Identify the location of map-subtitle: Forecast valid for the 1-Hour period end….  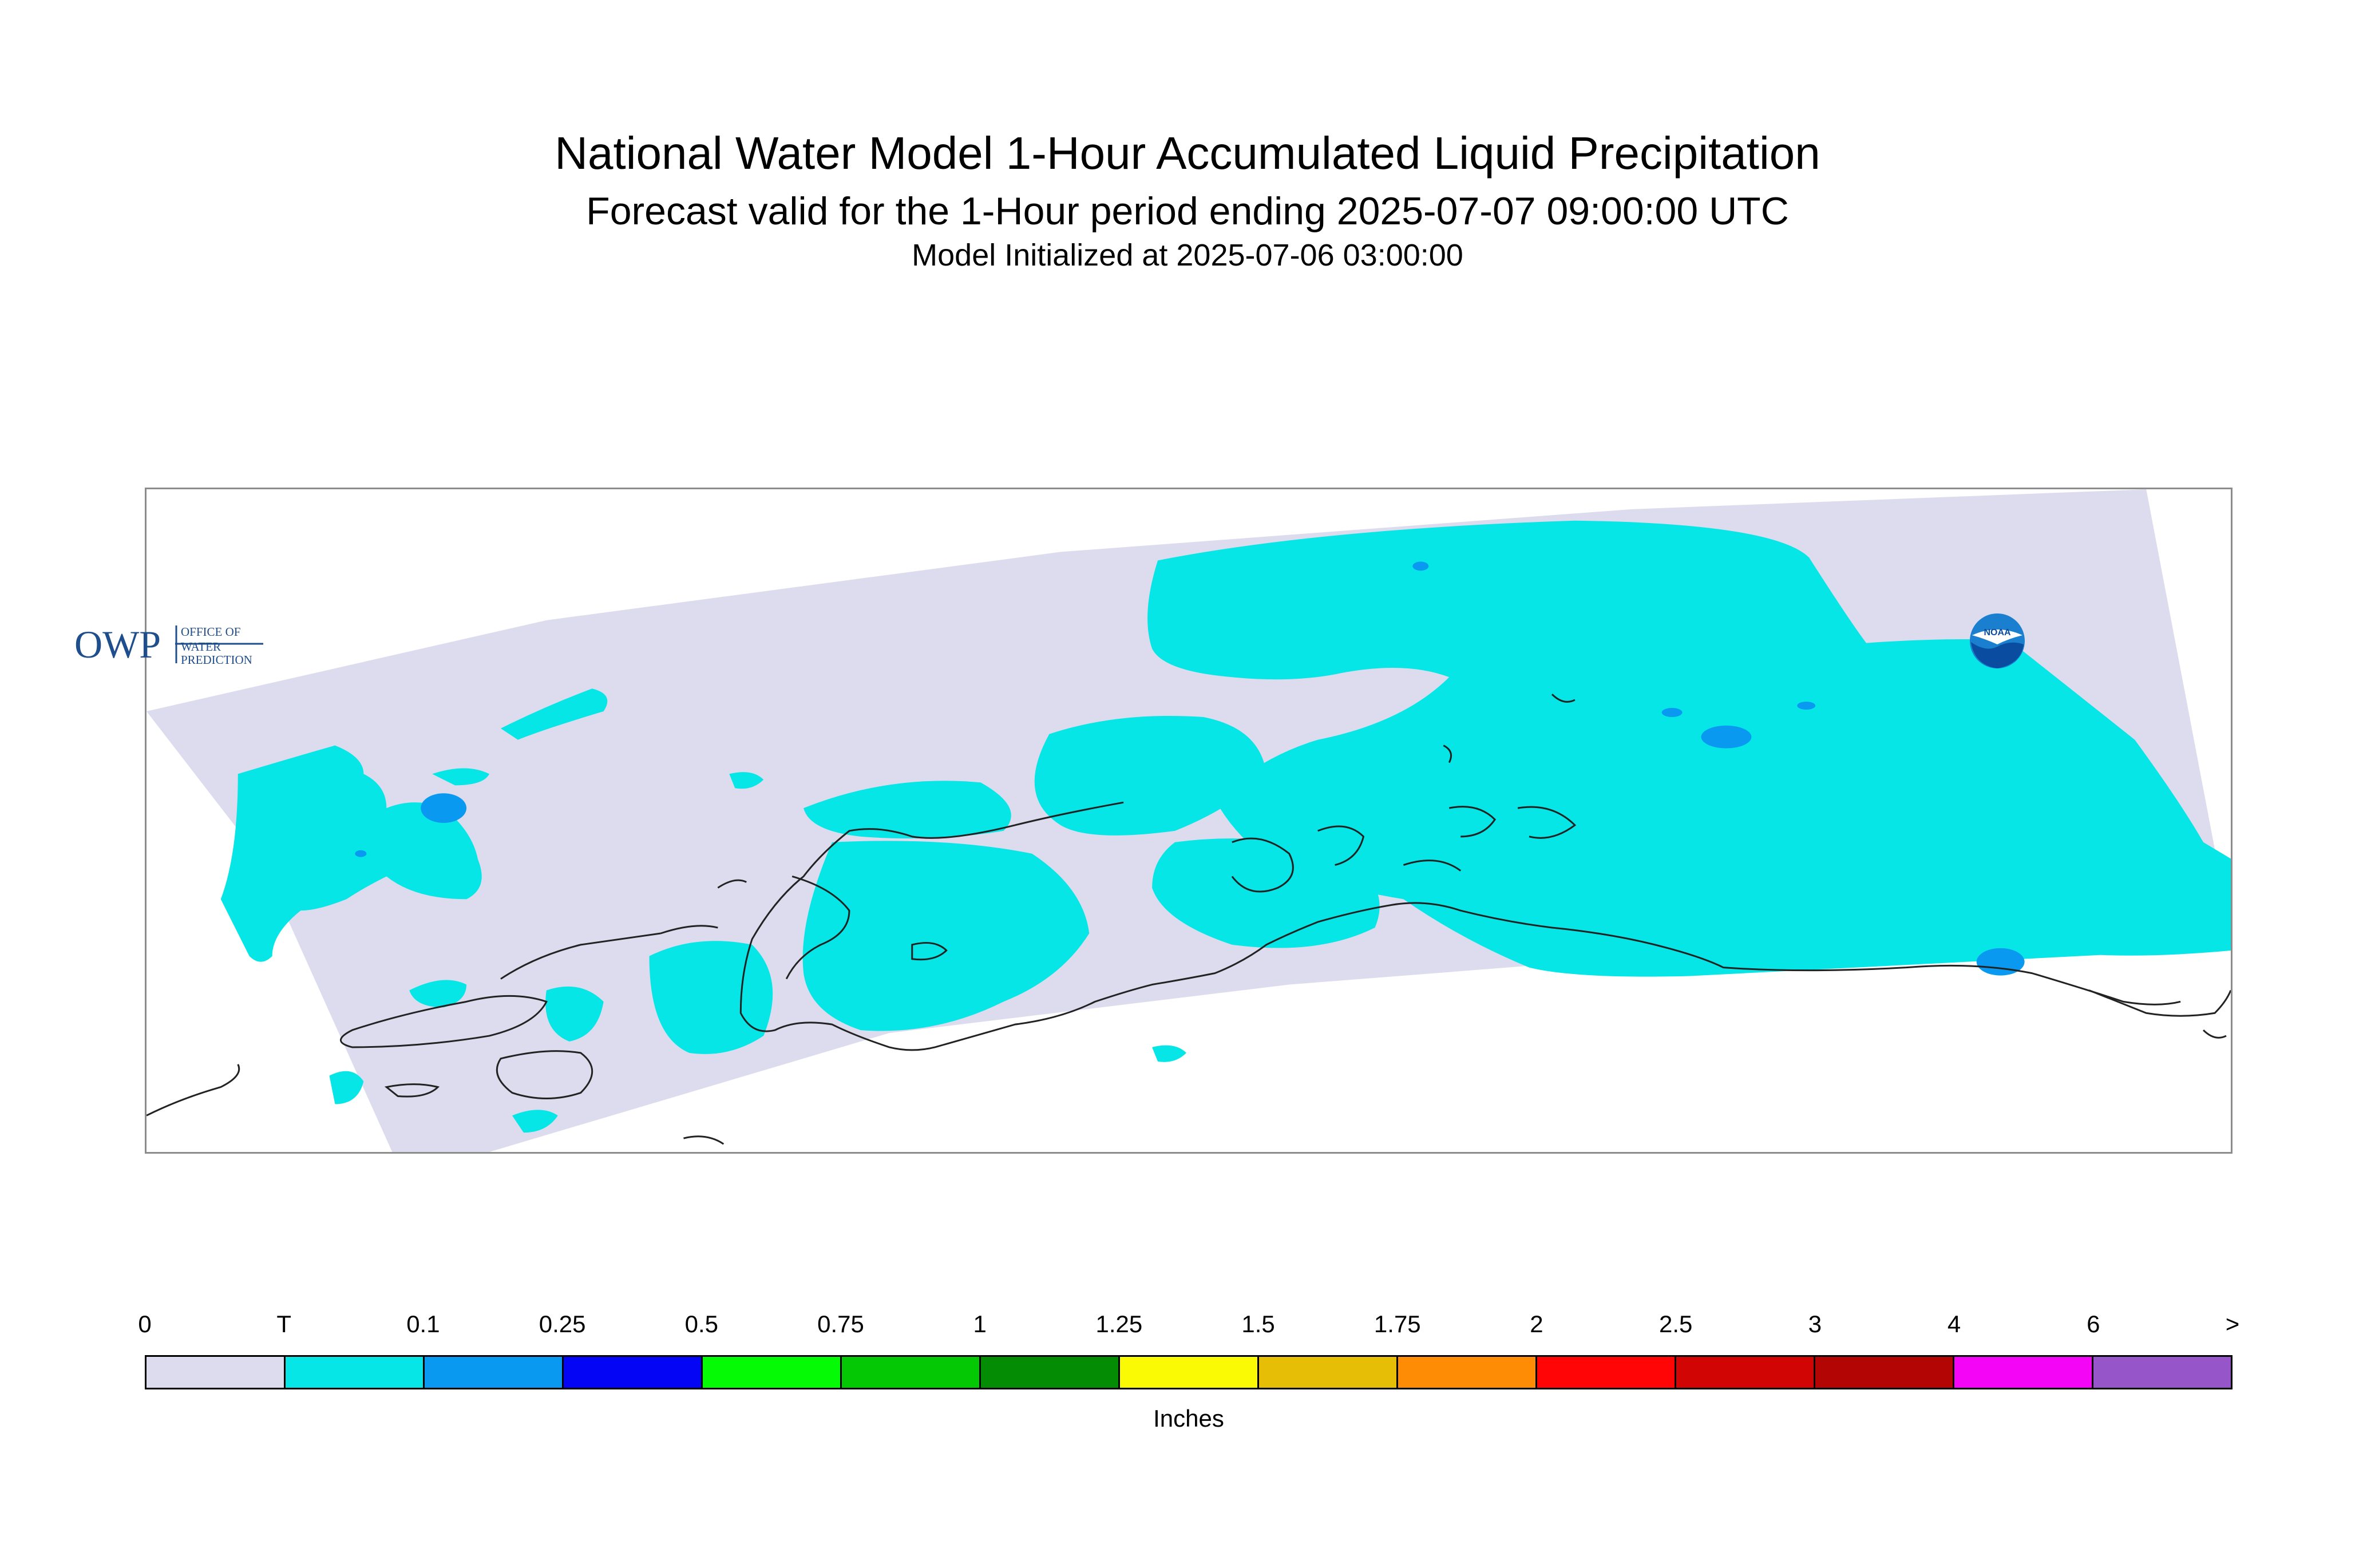
(1187, 211).